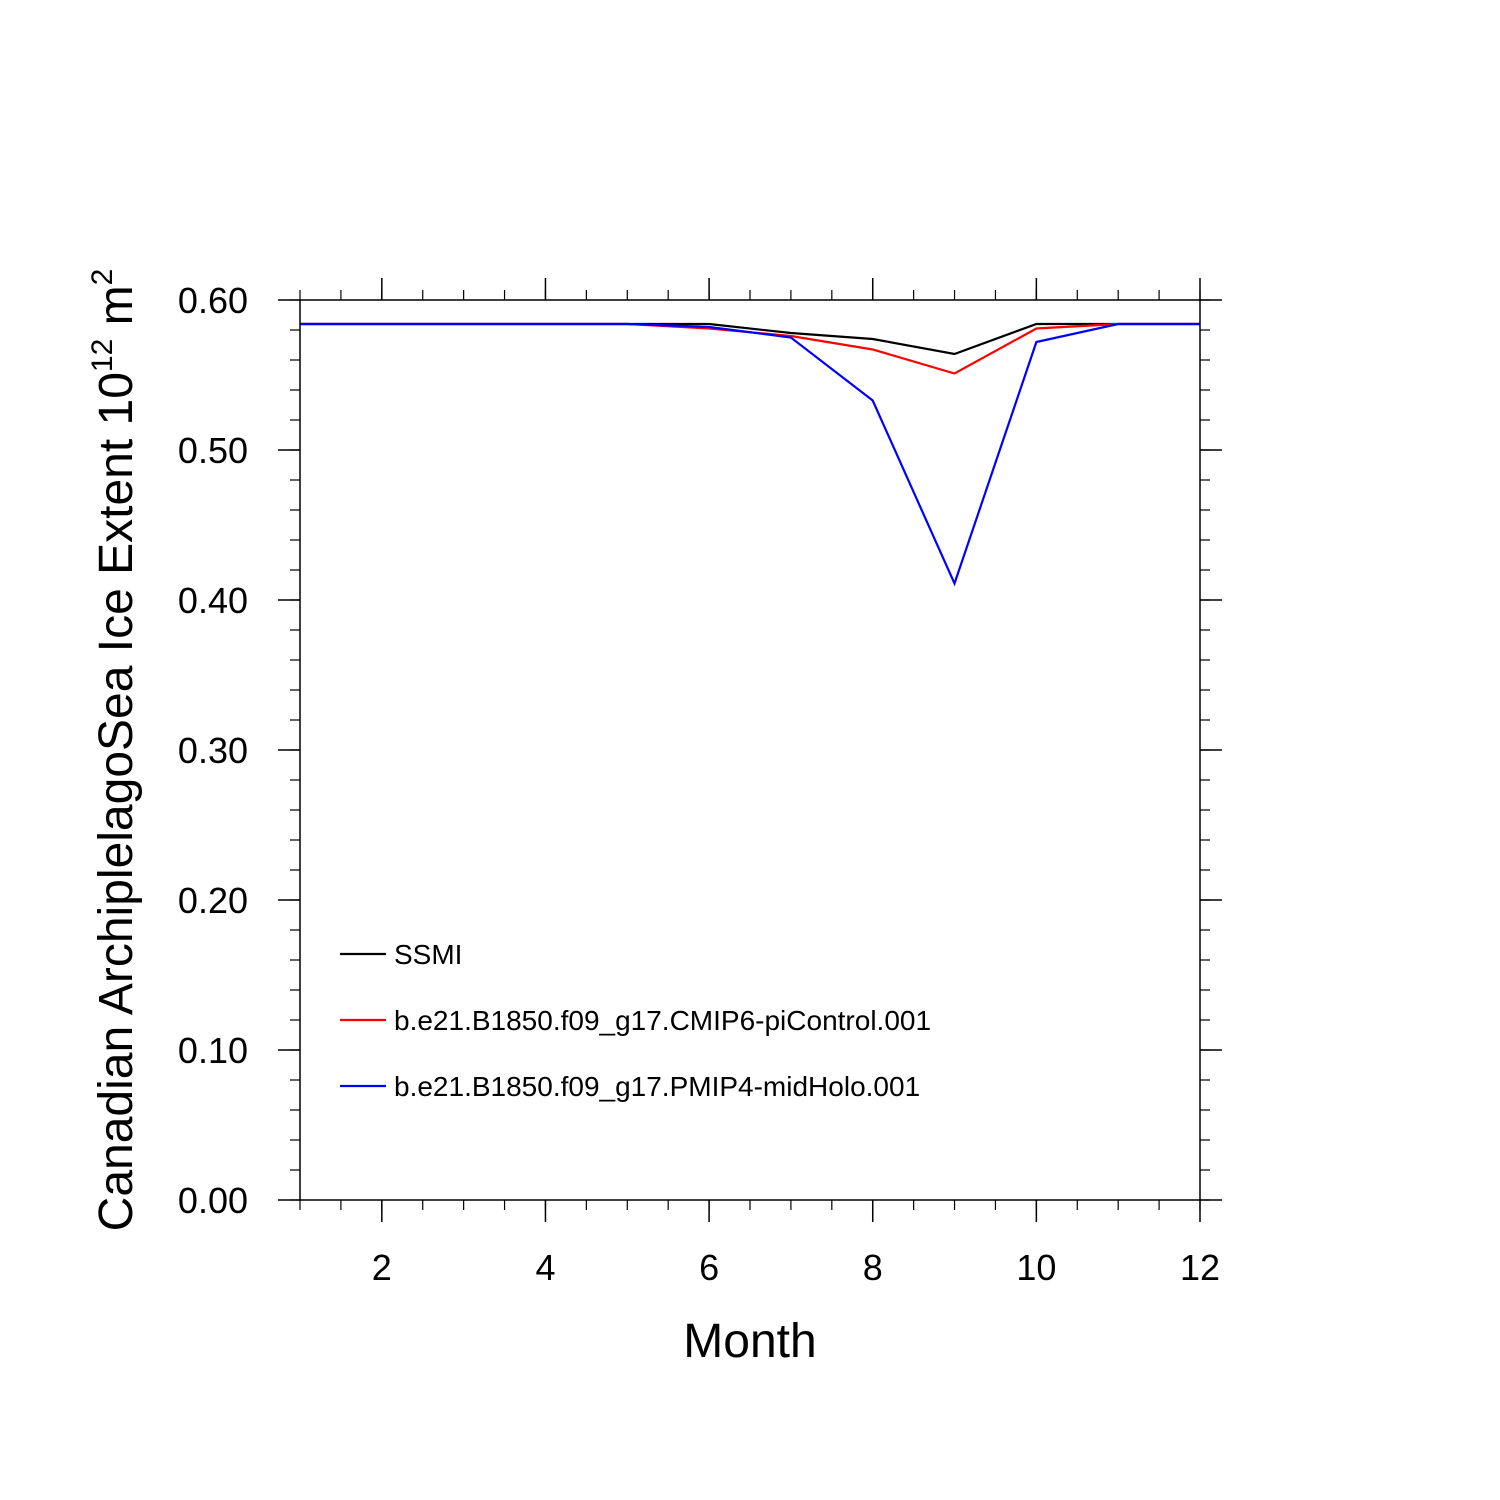 The width and height of the screenshot is (1500, 1500). I want to click on series-lines, so click(750, 454).